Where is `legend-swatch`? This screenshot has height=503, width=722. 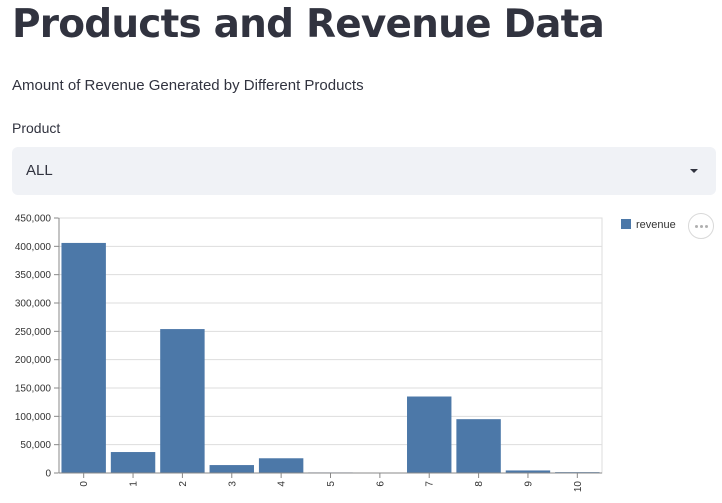
legend-swatch is located at coordinates (626, 224).